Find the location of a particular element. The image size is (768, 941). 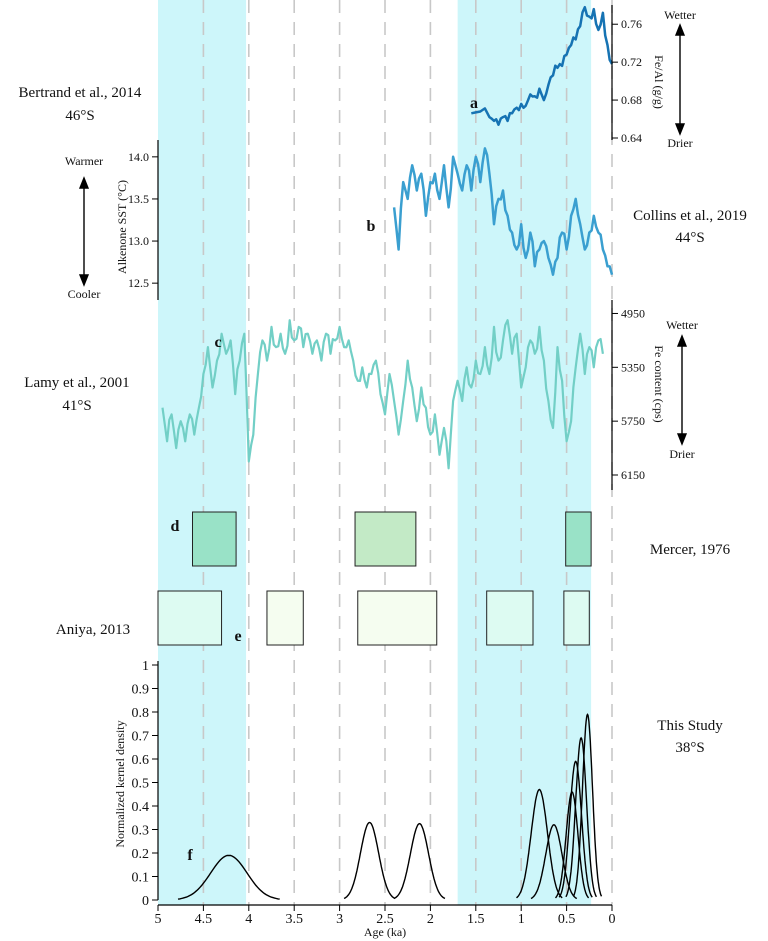

panel-a-arrowhead-up is located at coordinates (680, 29).